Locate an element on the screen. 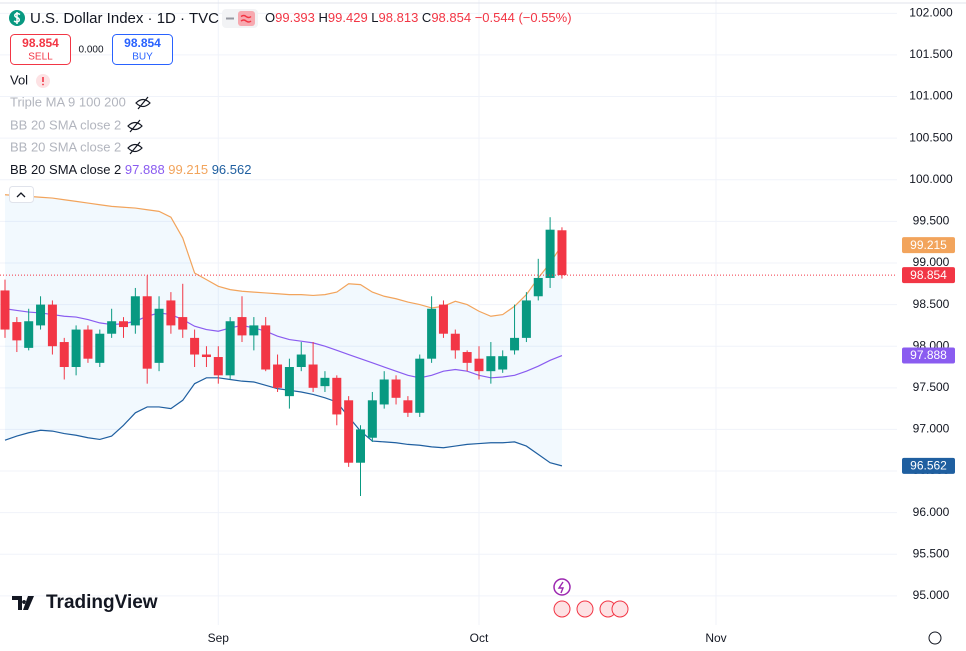 The width and height of the screenshot is (966, 651). ohlc-value: 99.393 is located at coordinates (295, 17).